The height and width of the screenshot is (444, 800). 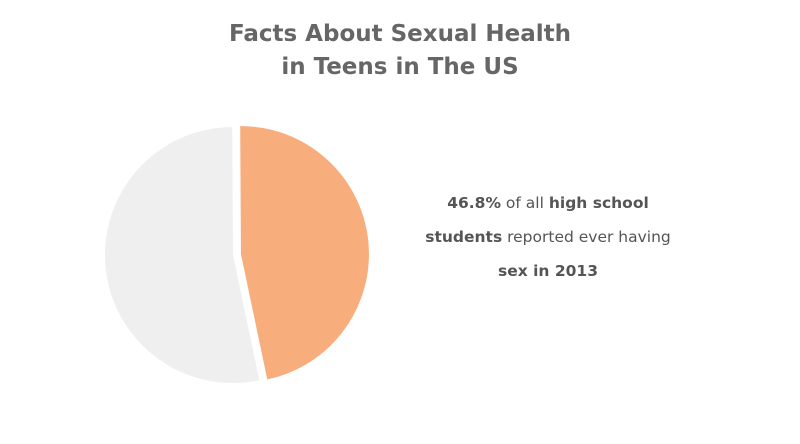 What do you see at coordinates (400, 34) in the screenshot?
I see `chart-title-line1: Facts About Sexual Health` at bounding box center [400, 34].